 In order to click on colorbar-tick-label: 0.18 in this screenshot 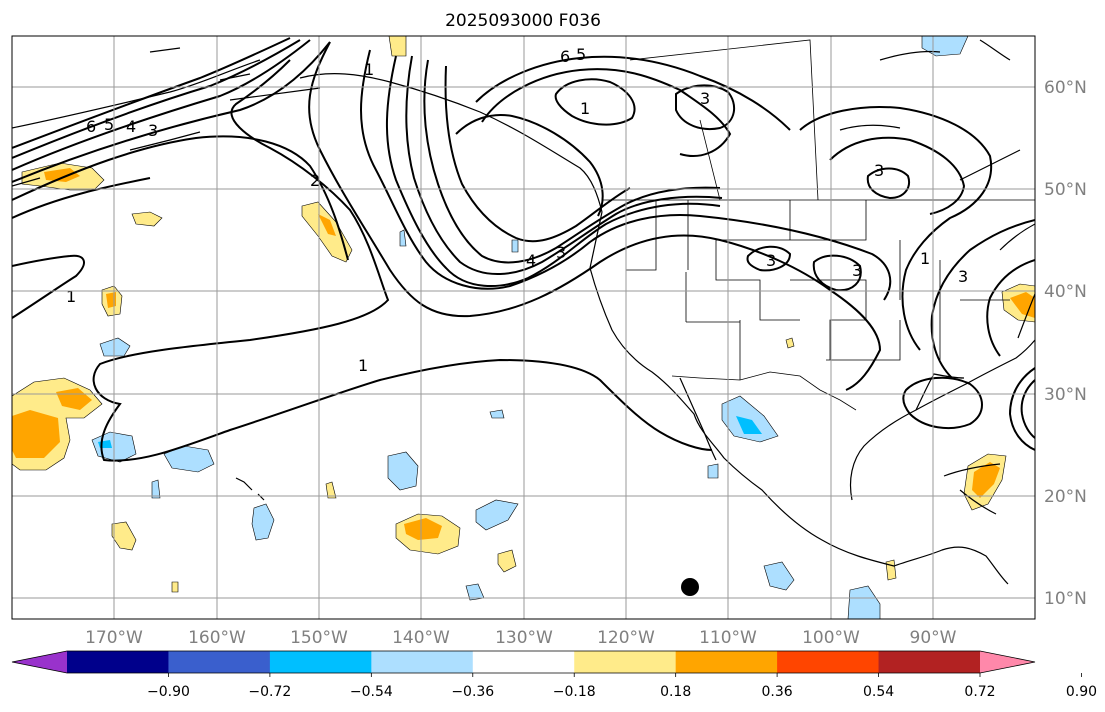, I will do `click(675, 692)`.